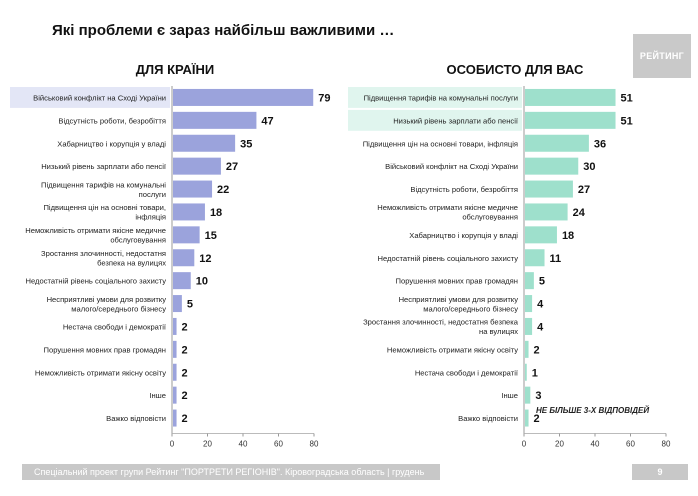 The height and width of the screenshot is (496, 698). What do you see at coordinates (103, 189) in the screenshot?
I see `left-category-label: Підвищення тарифів на комунальні послуги` at bounding box center [103, 189].